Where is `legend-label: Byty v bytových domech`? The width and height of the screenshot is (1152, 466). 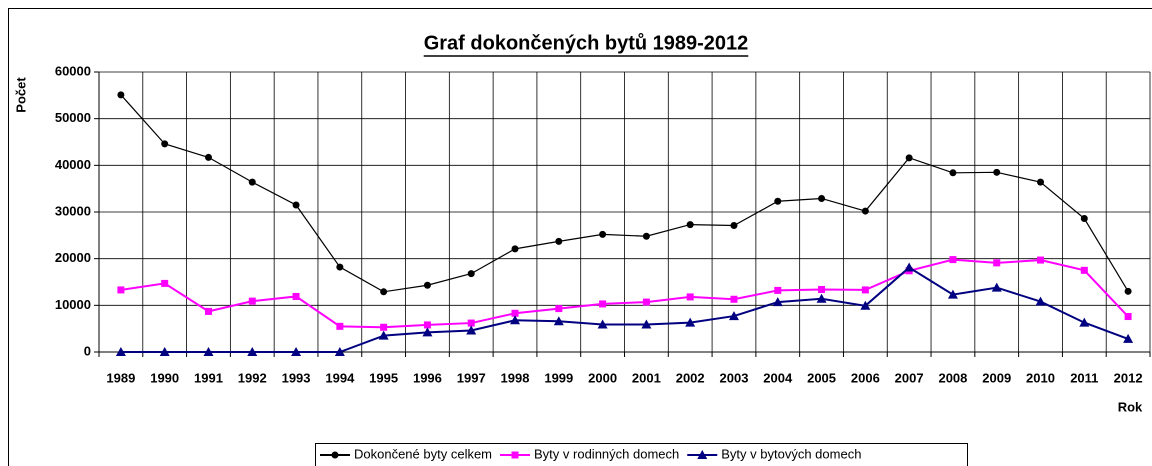 legend-label: Byty v bytových domech is located at coordinates (791, 453).